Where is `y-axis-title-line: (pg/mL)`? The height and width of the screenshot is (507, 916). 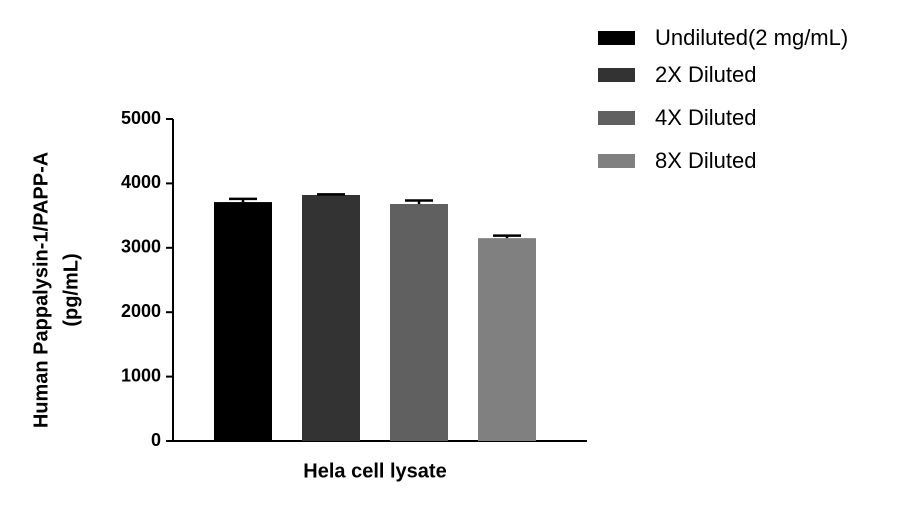
y-axis-title-line: (pg/mL) is located at coordinates (71, 289).